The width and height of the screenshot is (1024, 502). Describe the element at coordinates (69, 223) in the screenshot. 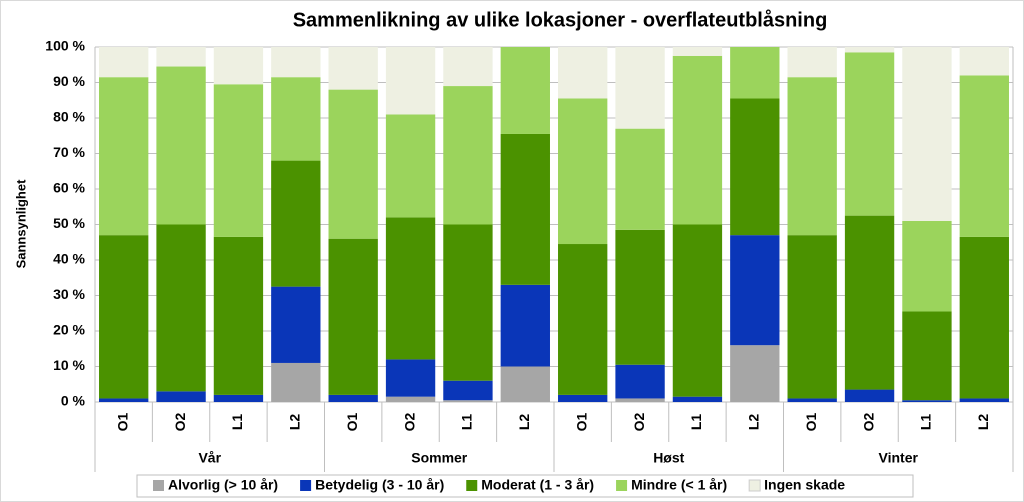

I see `y-tick-label: 50 %` at that location.